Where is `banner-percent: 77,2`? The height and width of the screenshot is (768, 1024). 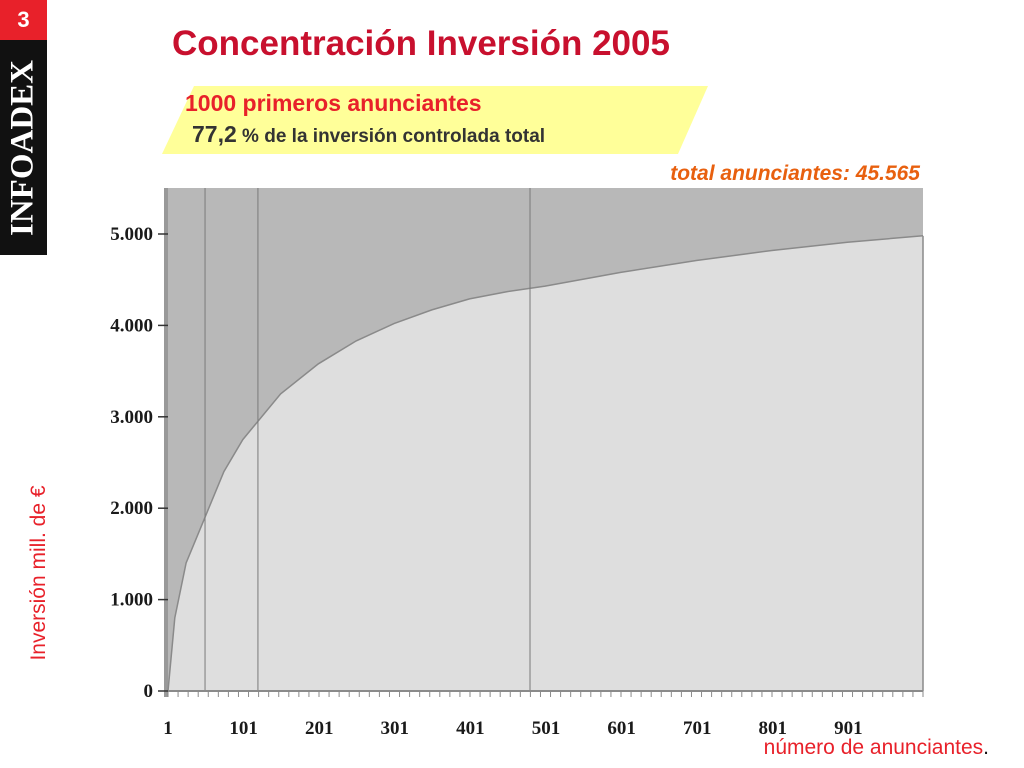
banner-percent: 77,2 is located at coordinates (214, 134).